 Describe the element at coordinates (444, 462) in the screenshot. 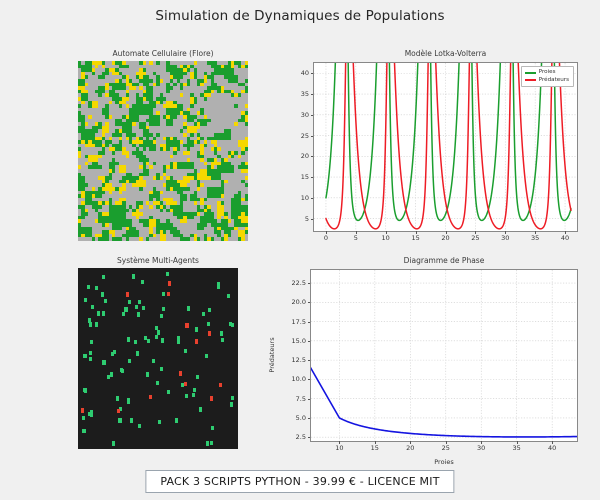

I see `phase-diagram-xlabel: Proies` at that location.